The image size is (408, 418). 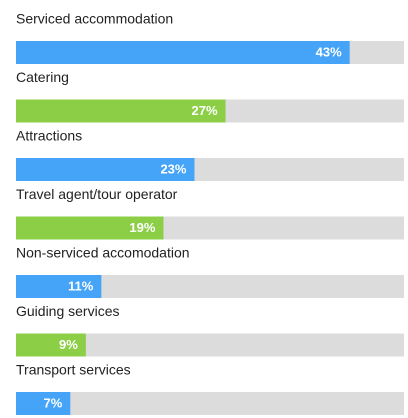 What do you see at coordinates (97, 194) in the screenshot?
I see `category-label: Travel agent/tour operator` at bounding box center [97, 194].